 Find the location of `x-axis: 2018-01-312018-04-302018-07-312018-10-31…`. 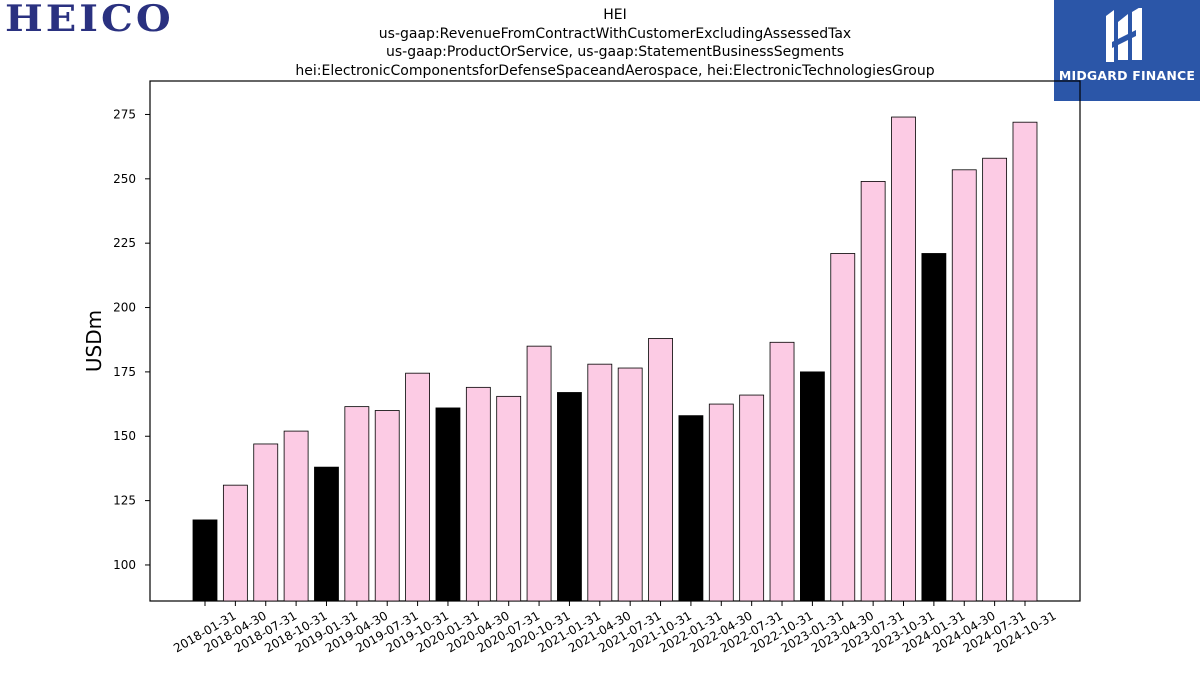

x-axis: 2018-01-312018-04-302018-07-312018-10-31… is located at coordinates (614, 628).